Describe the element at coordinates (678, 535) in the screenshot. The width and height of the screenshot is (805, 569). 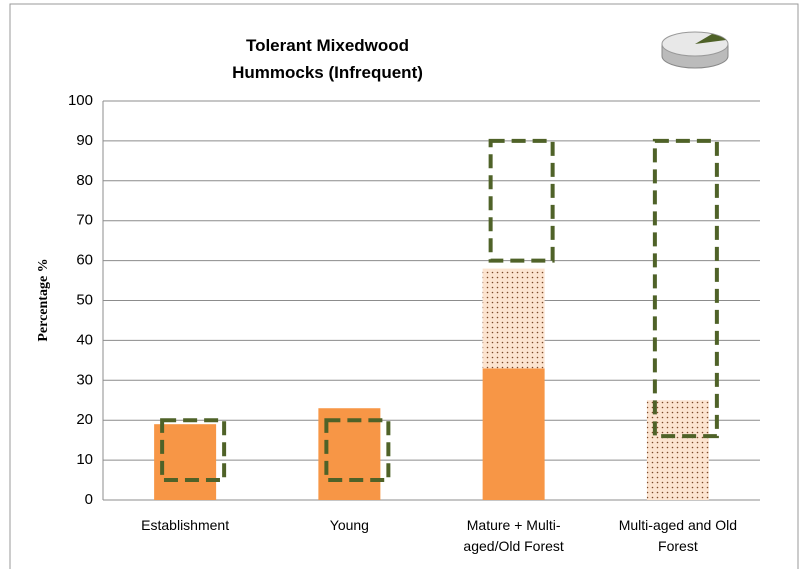
I see `x-tick-label: Multi-aged and Old Forest` at that location.